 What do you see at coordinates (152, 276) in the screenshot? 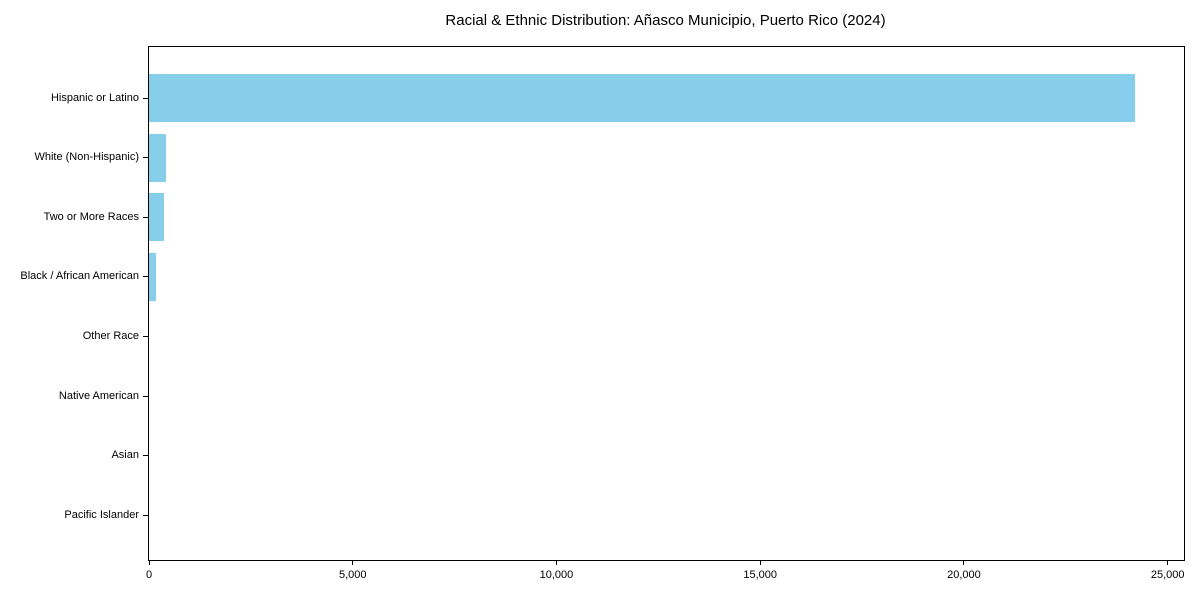
I see `bar-black-african-american` at bounding box center [152, 276].